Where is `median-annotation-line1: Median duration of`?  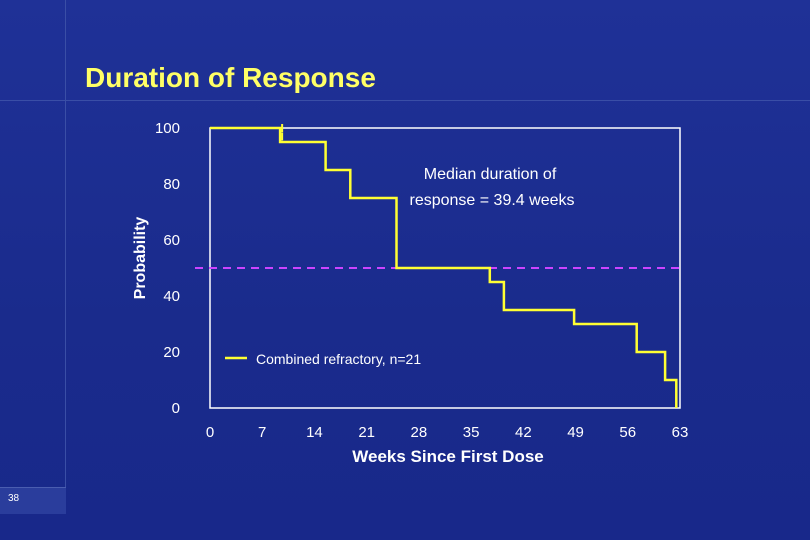
median-annotation-line1: Median duration of is located at coordinates (490, 174).